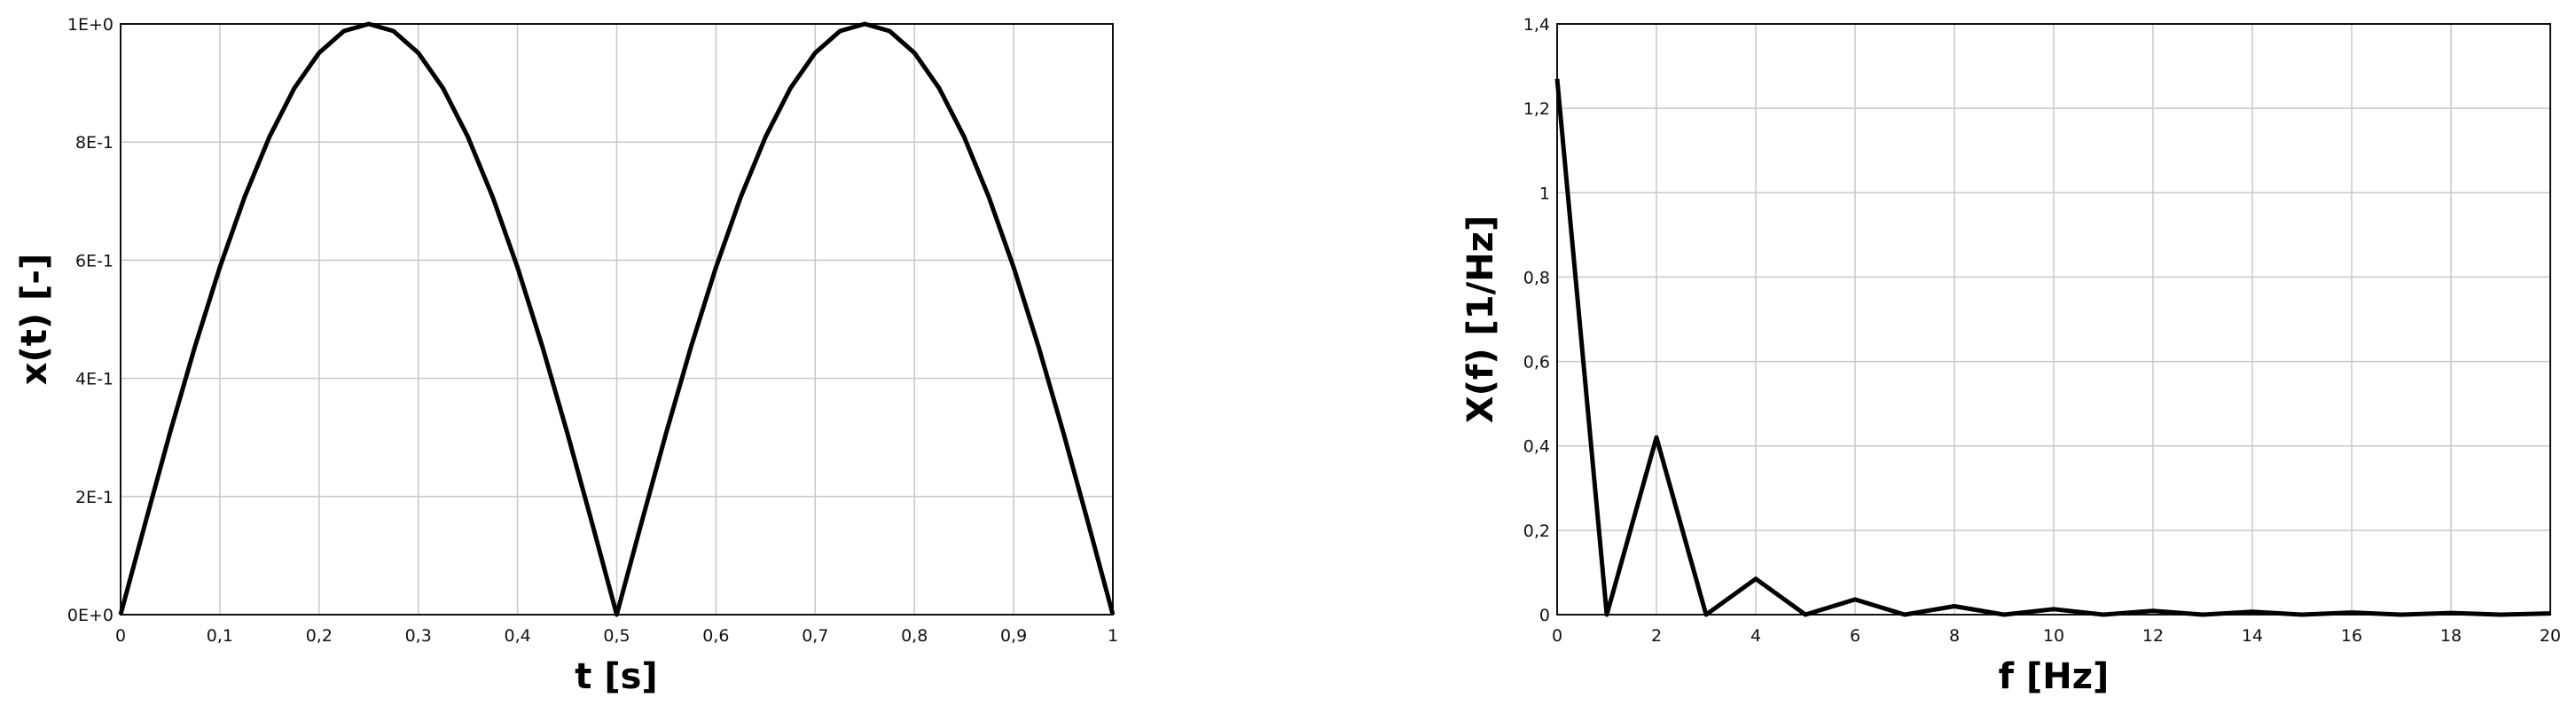 This screenshot has height=706, width=2576. Describe the element at coordinates (1013, 636) in the screenshot. I see `x-tick-label: 0,9` at that location.